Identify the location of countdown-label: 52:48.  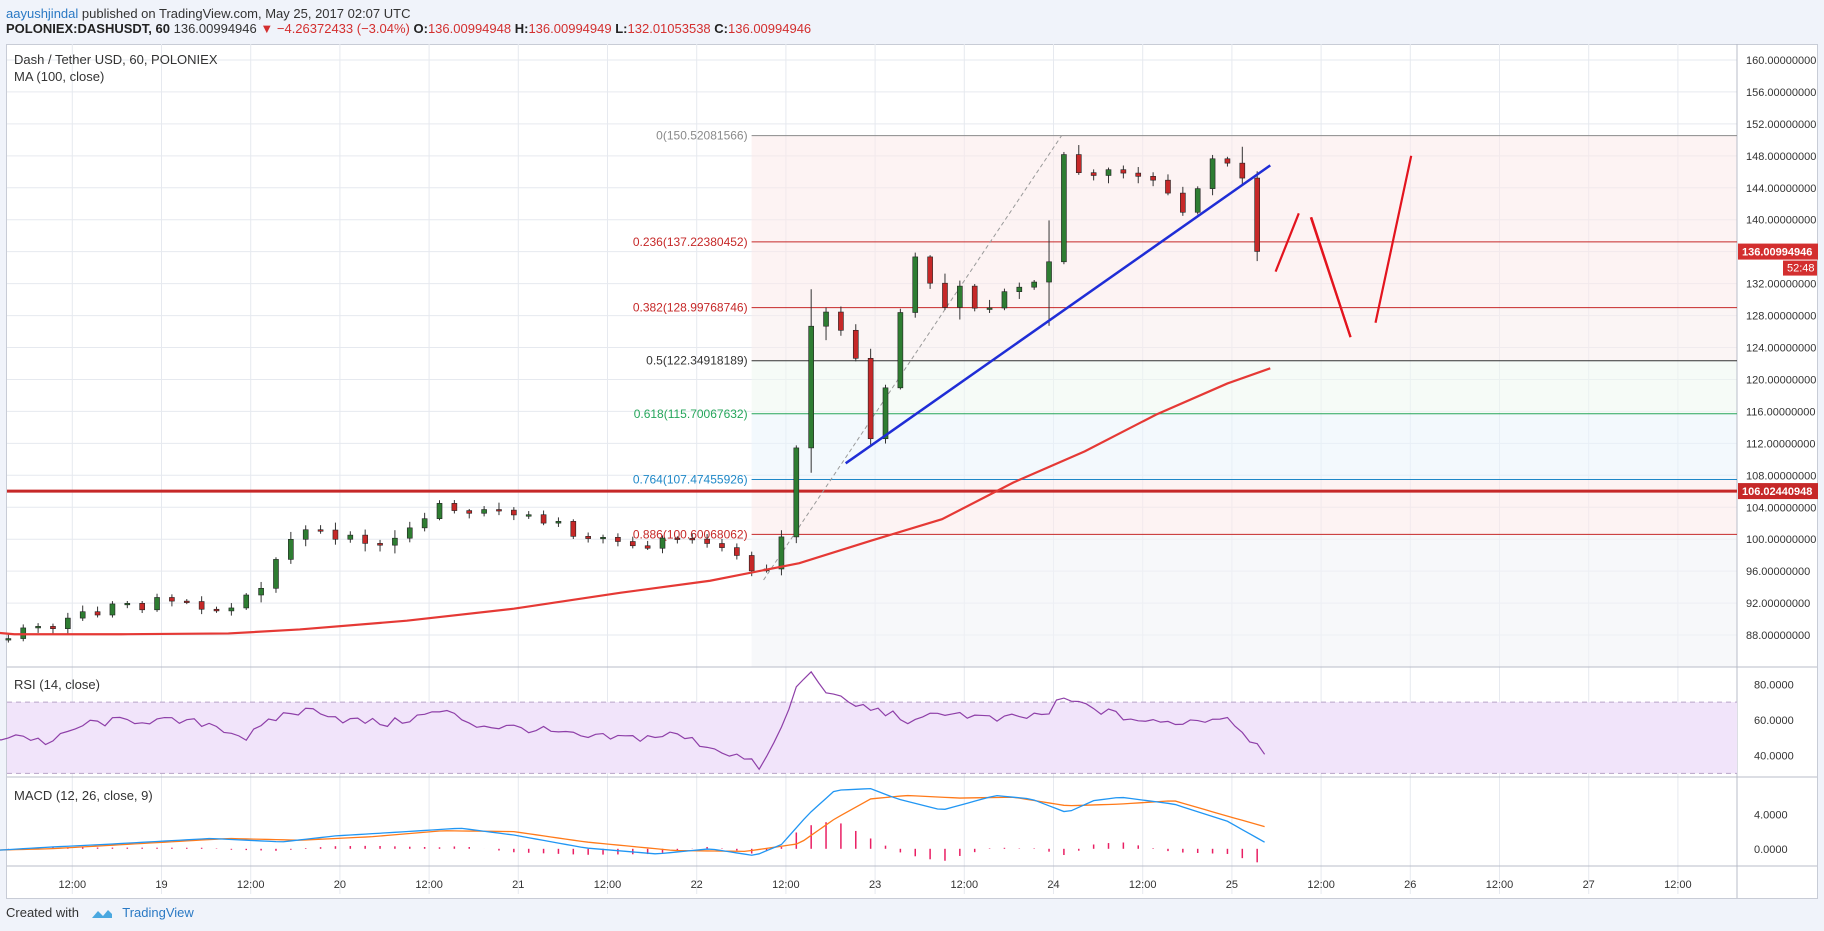
(1801, 269).